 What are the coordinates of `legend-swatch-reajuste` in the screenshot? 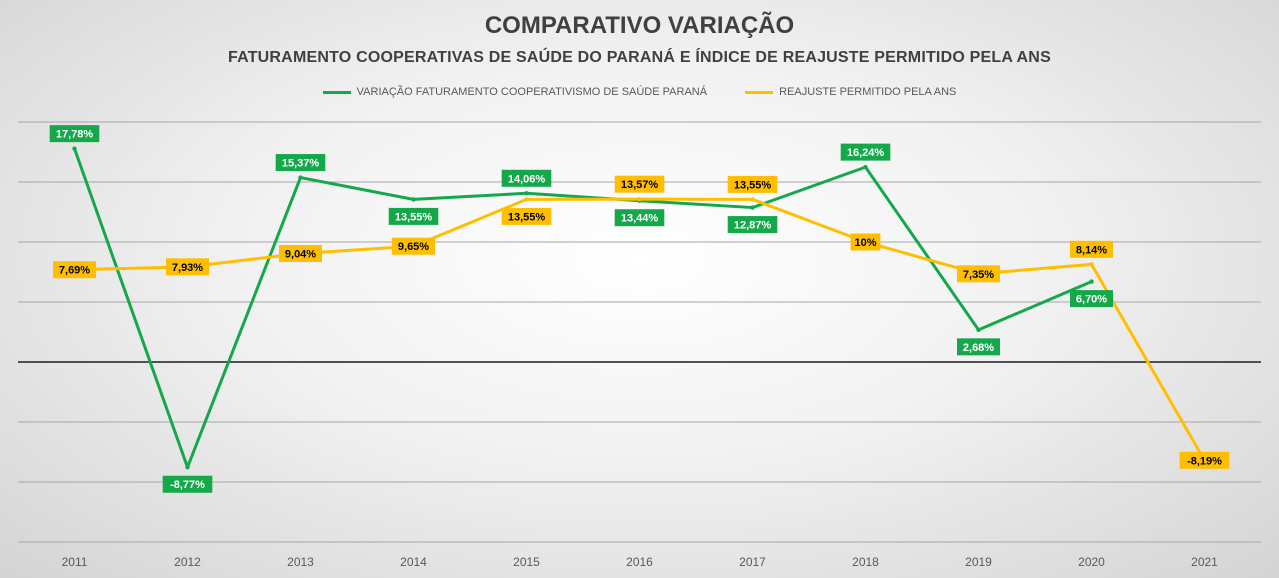 It's located at (759, 92).